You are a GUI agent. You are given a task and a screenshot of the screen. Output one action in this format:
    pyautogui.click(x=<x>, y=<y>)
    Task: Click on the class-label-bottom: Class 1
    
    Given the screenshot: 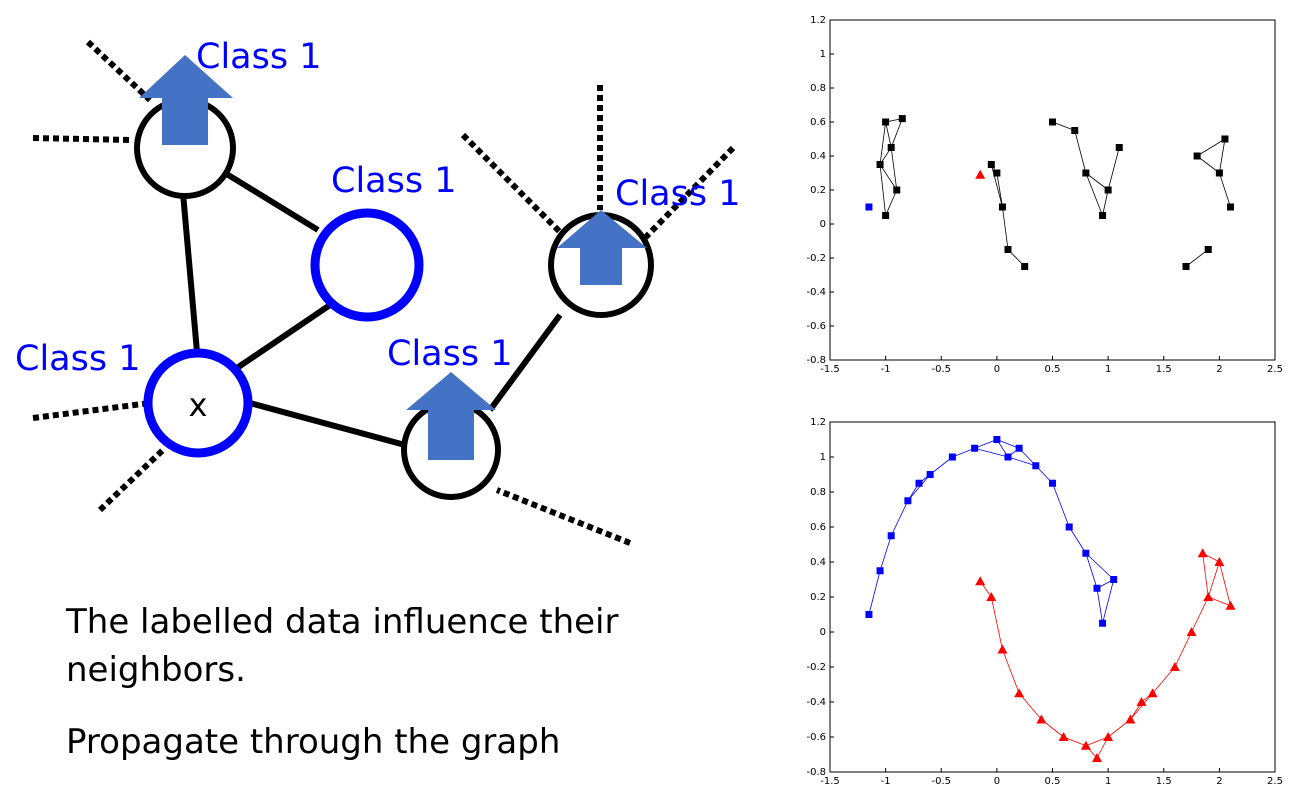 What is the action you would take?
    pyautogui.click(x=449, y=354)
    